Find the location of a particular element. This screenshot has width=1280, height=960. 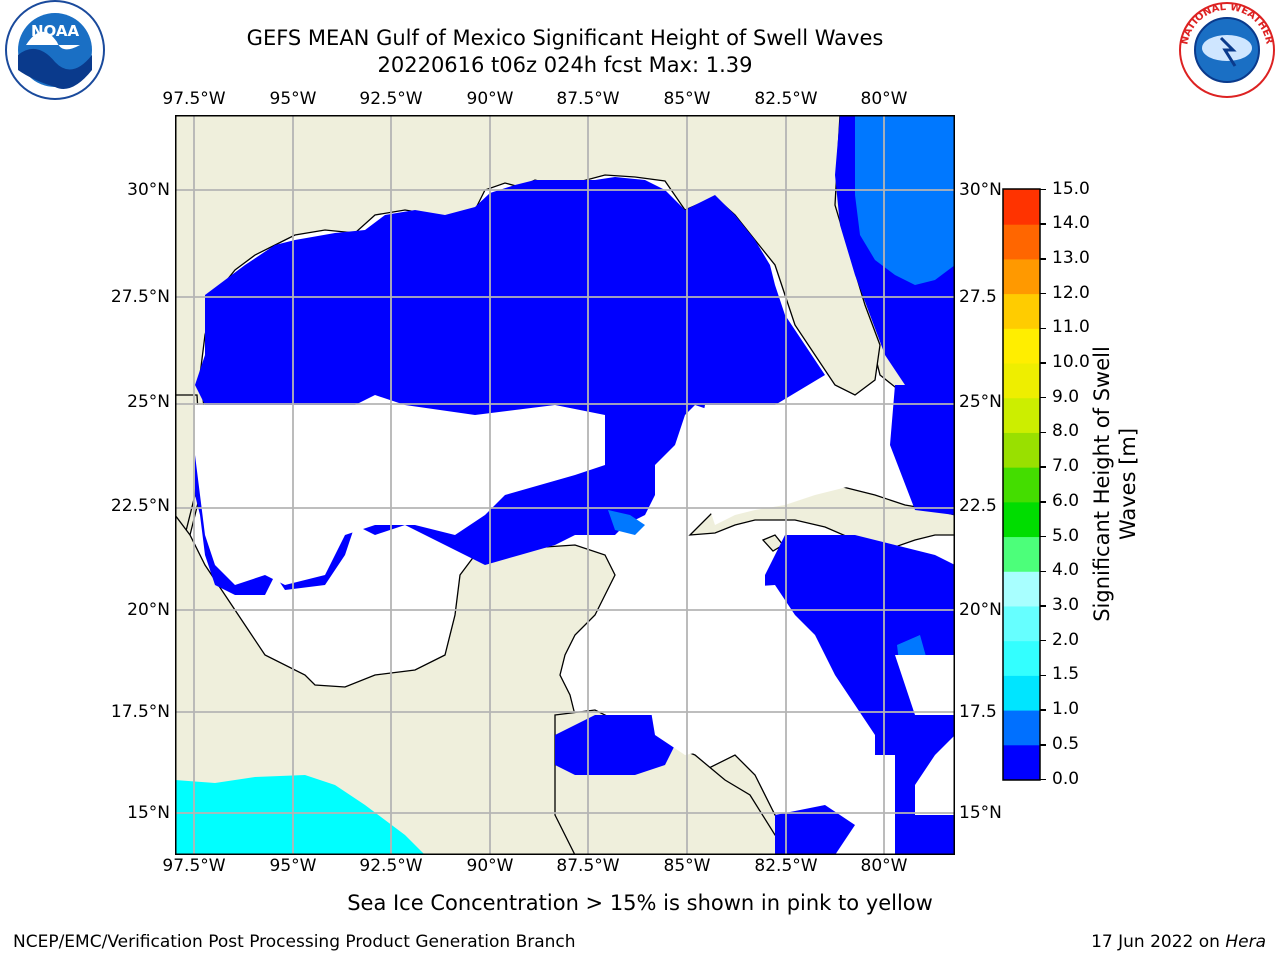

colorbar-tick-label: 6.0 is located at coordinates (1066, 500).